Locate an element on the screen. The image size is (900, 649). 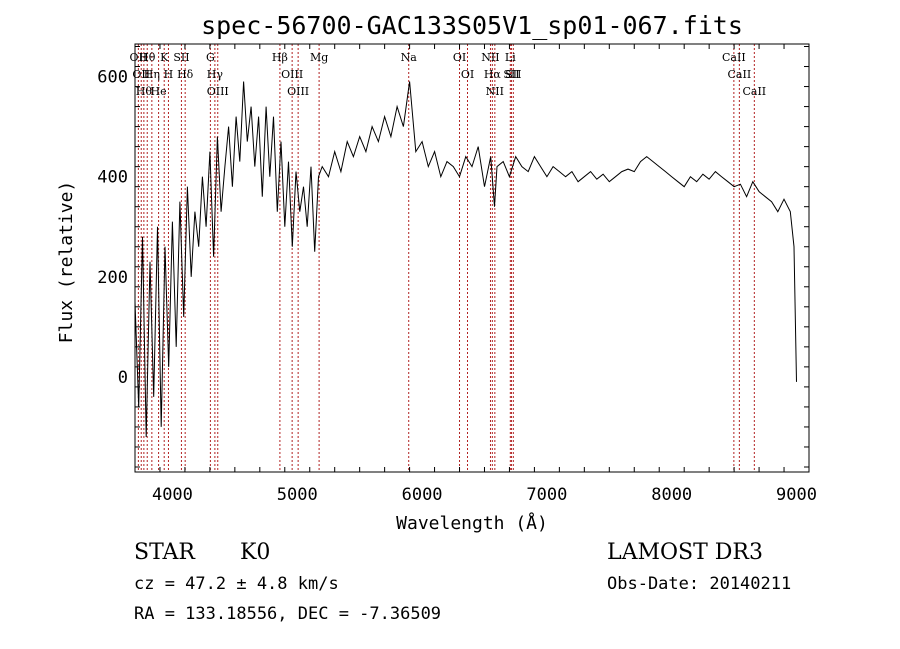
line-marker-label: Hγ is located at coordinates (215, 74).